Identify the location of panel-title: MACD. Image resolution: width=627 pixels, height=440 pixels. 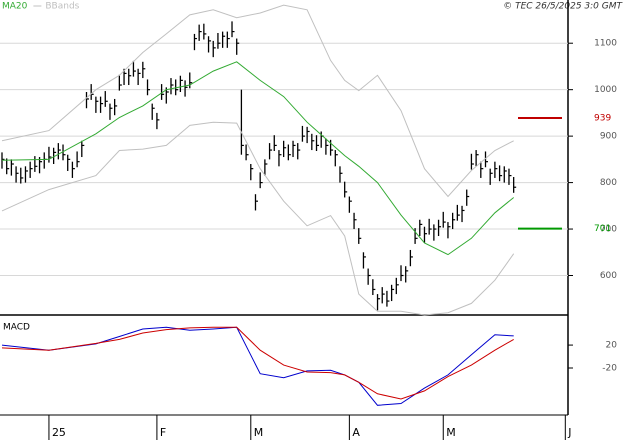
(16, 328).